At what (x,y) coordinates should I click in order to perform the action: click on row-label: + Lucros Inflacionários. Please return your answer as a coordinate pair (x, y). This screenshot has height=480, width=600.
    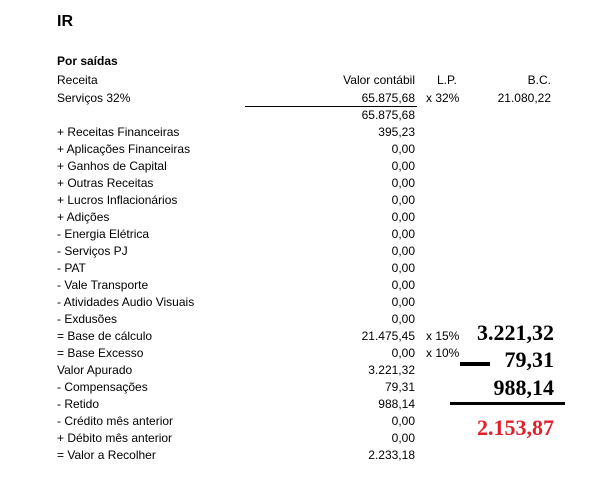
    Looking at the image, I should click on (117, 200).